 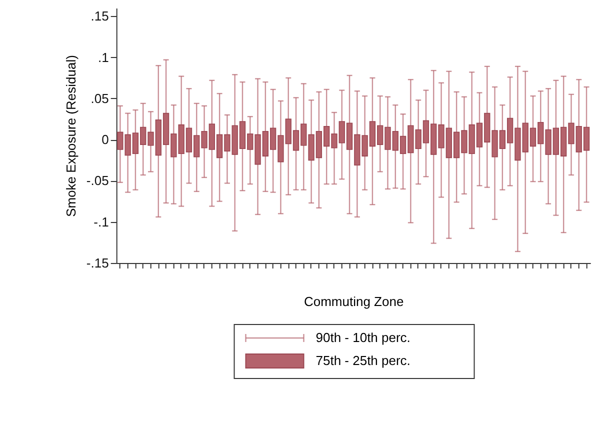 What do you see at coordinates (103, 57) in the screenshot?
I see `y-tick-label: .1` at bounding box center [103, 57].